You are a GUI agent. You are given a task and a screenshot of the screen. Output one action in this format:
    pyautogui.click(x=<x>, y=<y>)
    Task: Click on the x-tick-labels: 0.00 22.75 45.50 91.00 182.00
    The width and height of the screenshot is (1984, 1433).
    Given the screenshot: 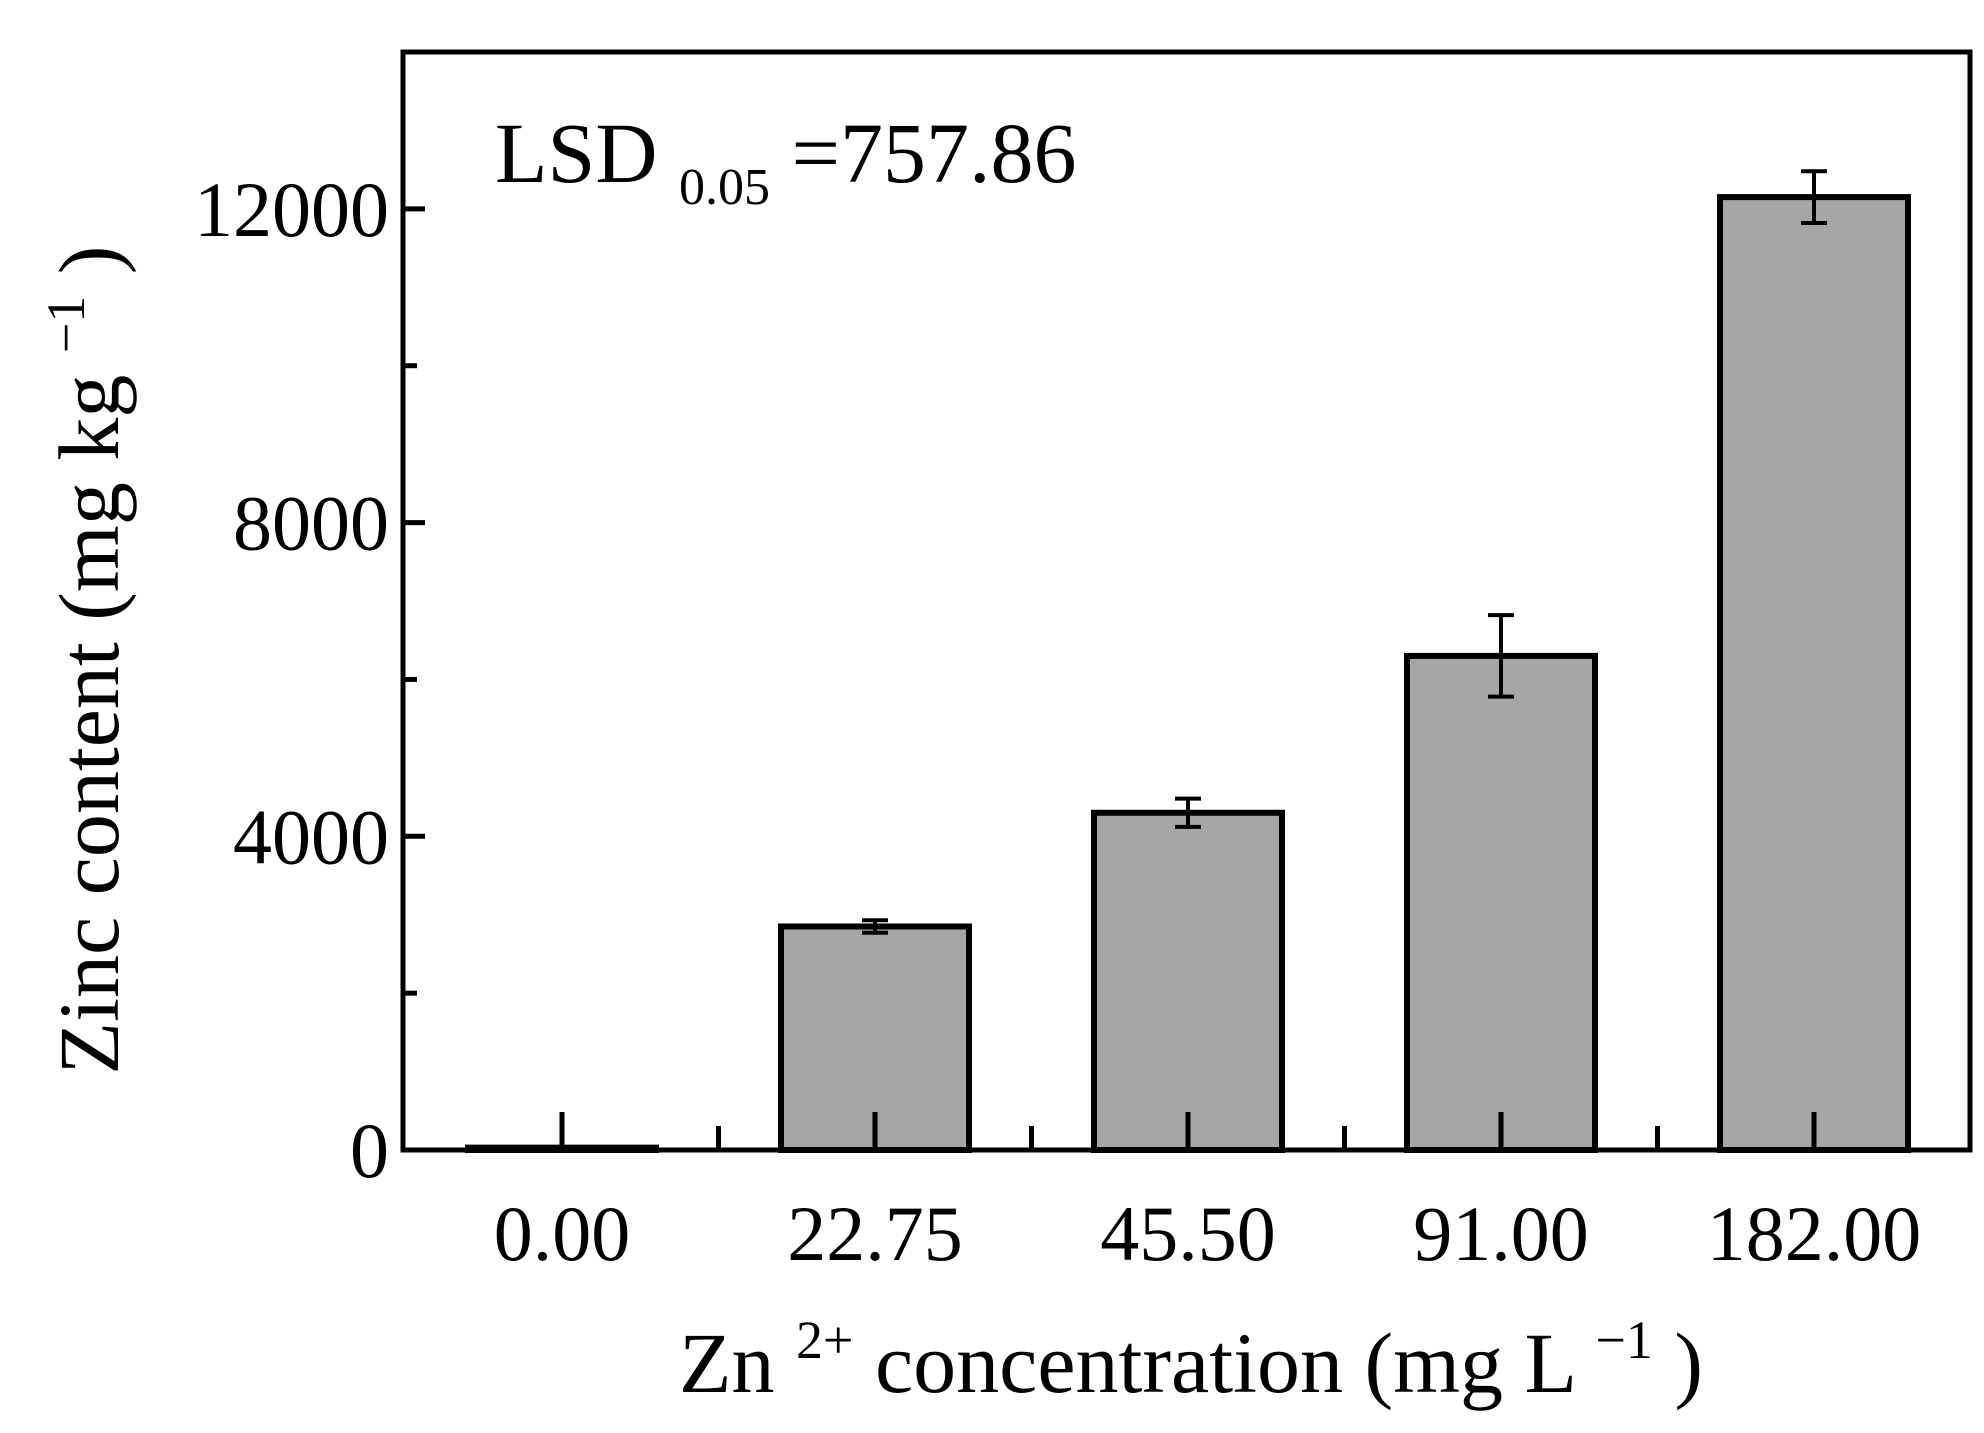 What is the action you would take?
    pyautogui.click(x=1208, y=1233)
    